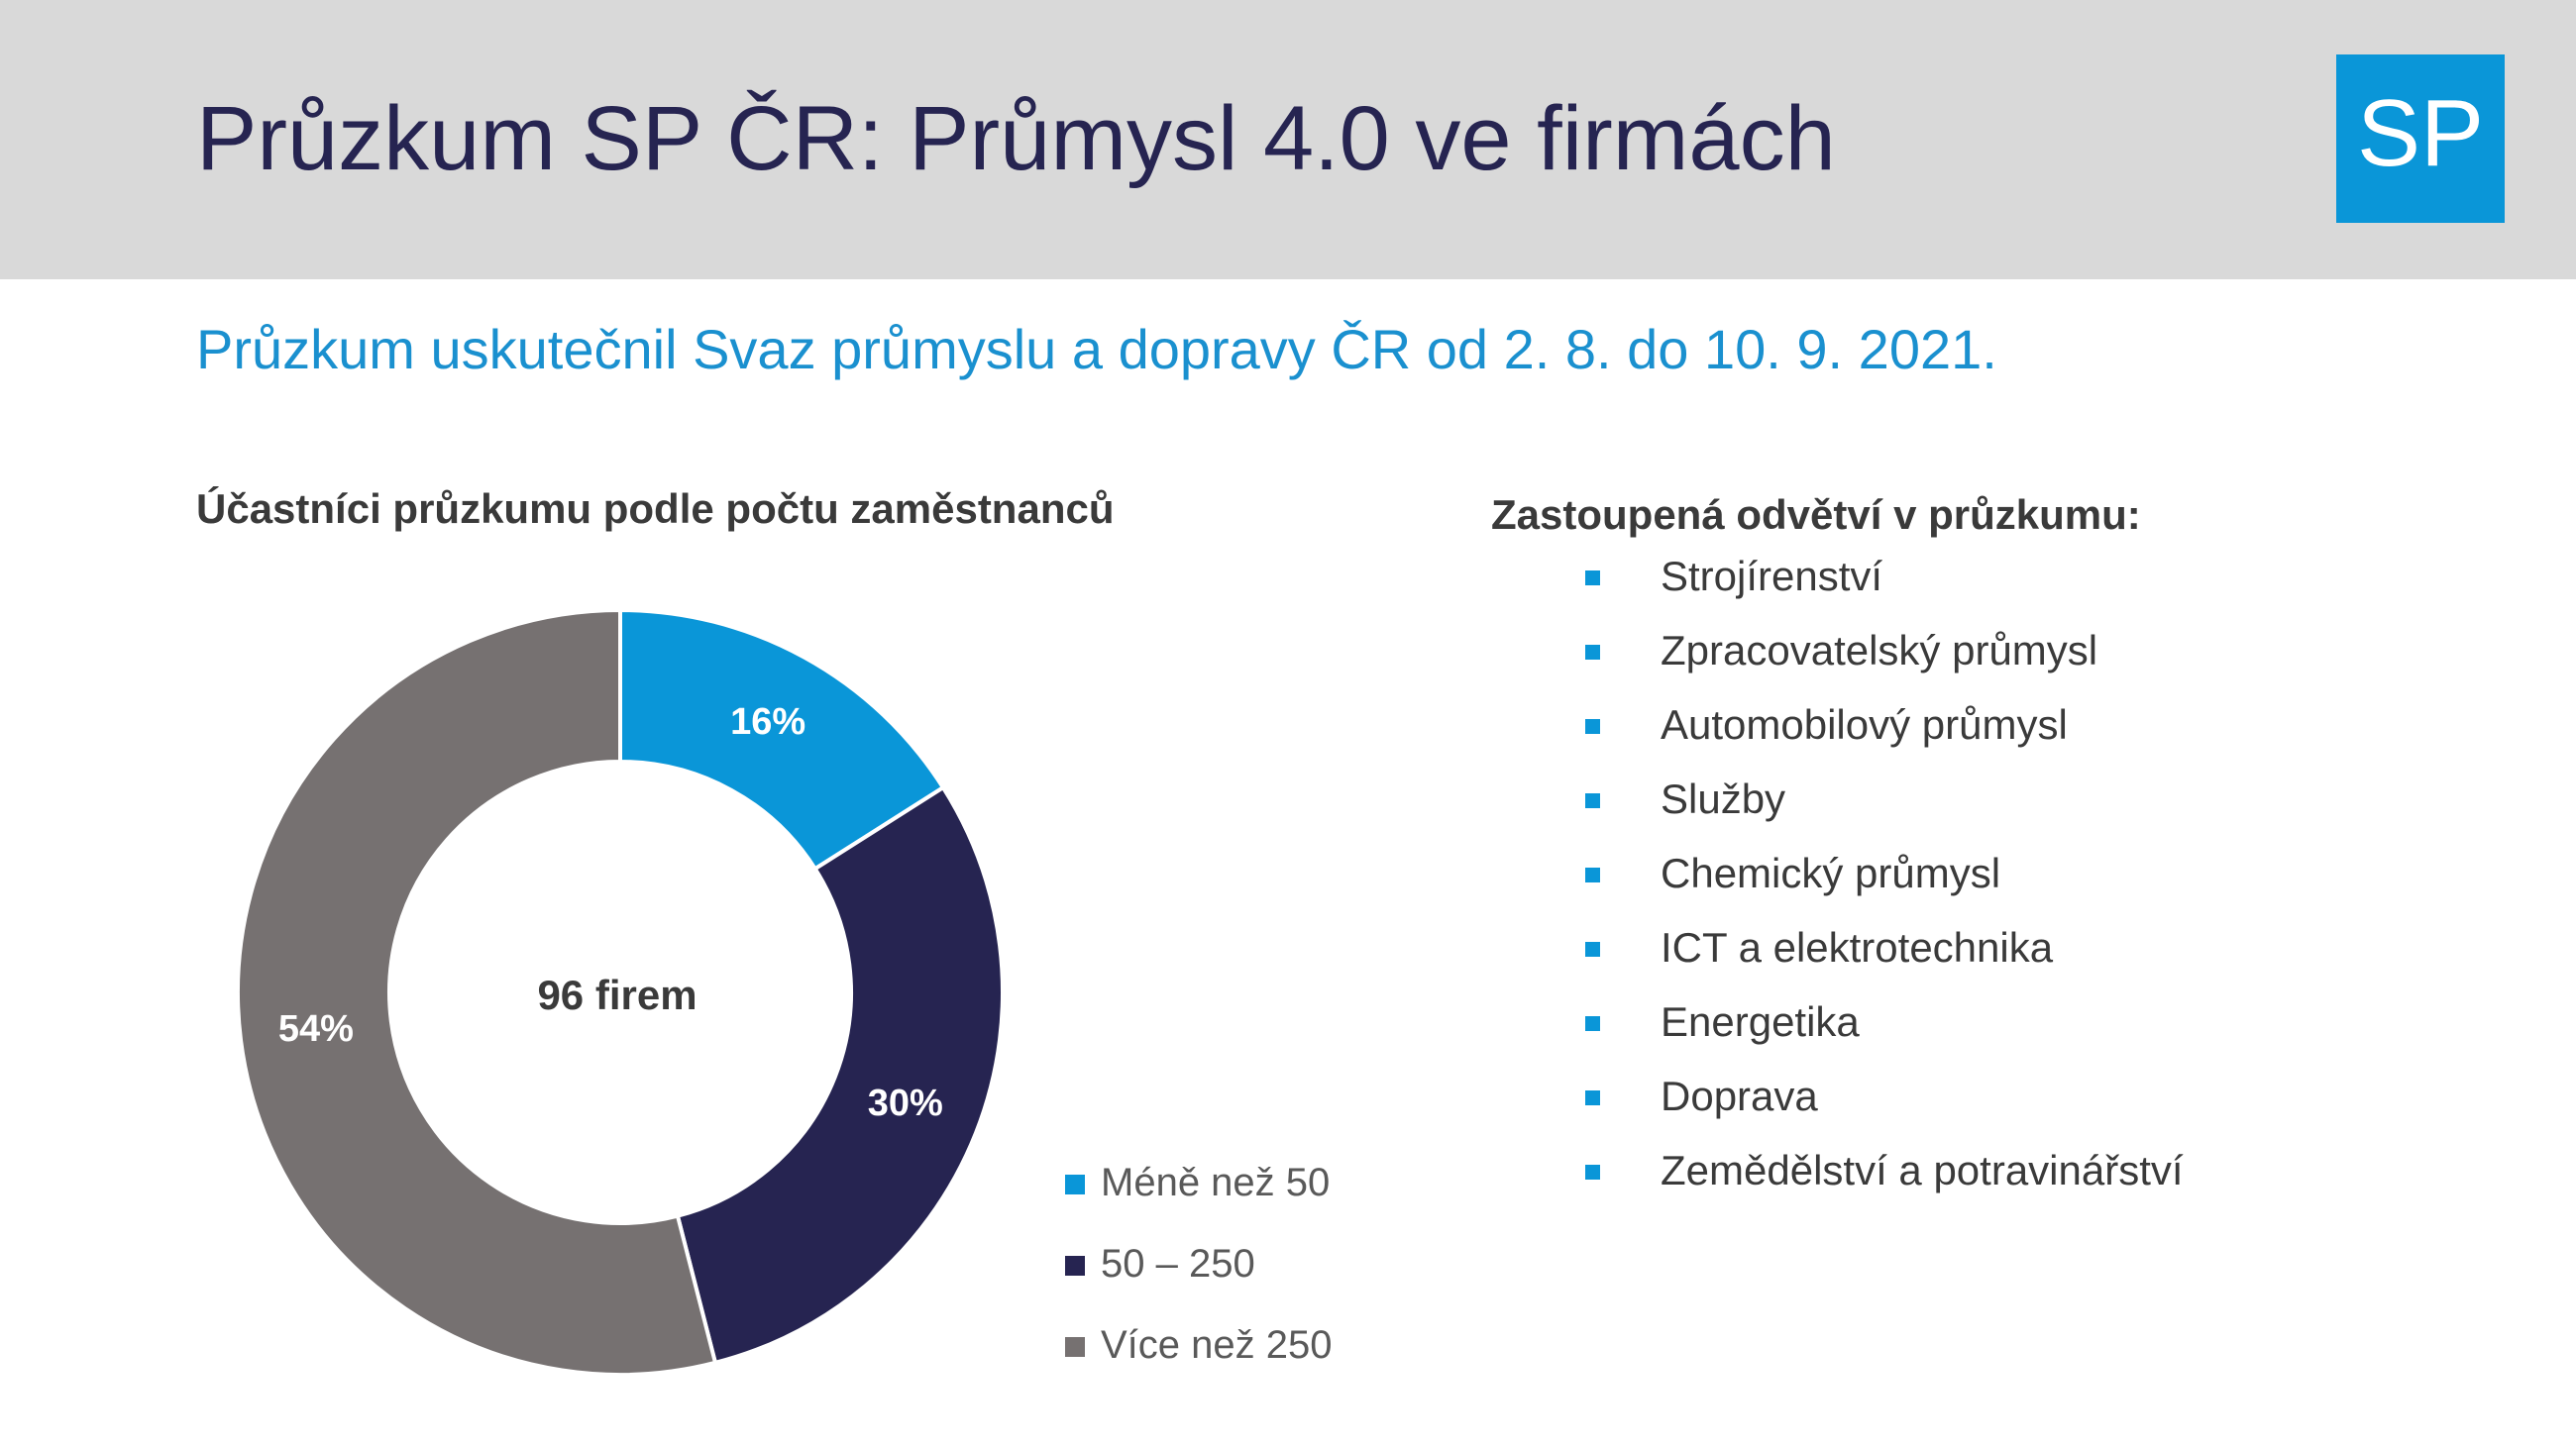 The image size is (2576, 1449). I want to click on donut-center-label: 96 firem, so click(617, 995).